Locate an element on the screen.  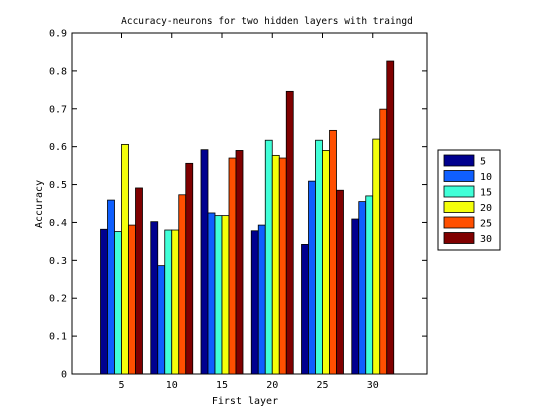
y-tick-label: 0.1 is located at coordinates (58, 337).